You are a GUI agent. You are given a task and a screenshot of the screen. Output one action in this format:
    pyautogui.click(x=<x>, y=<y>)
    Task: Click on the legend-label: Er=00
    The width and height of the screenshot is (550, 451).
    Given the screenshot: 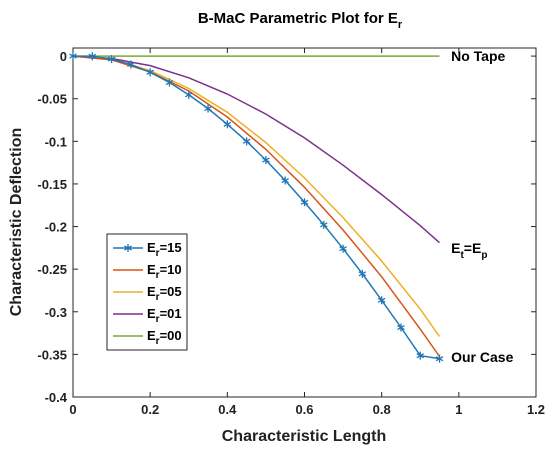 What is the action you would take?
    pyautogui.click(x=164, y=337)
    